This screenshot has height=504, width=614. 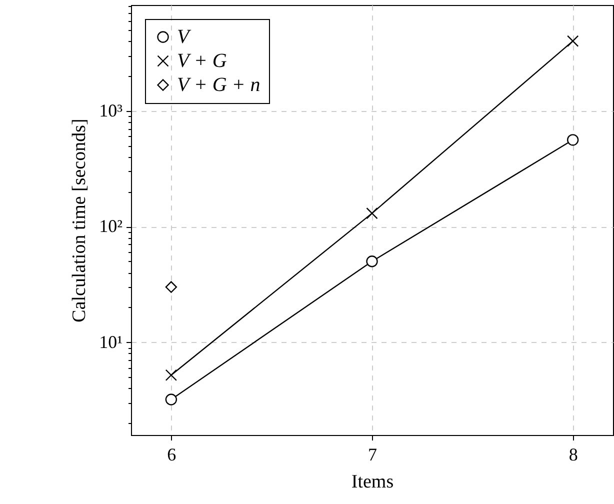 What do you see at coordinates (202, 61) in the screenshot?
I see `legend-label: V + G` at bounding box center [202, 61].